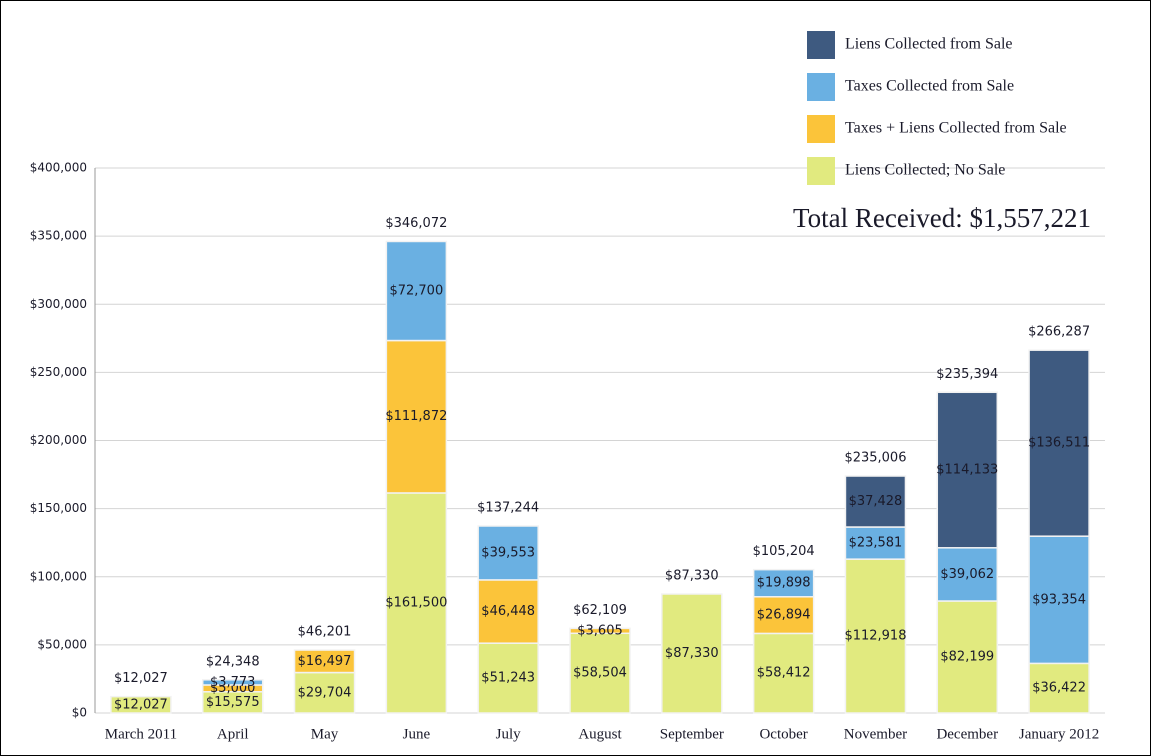  Describe the element at coordinates (967, 374) in the screenshot. I see `total-label: $235,394` at that location.